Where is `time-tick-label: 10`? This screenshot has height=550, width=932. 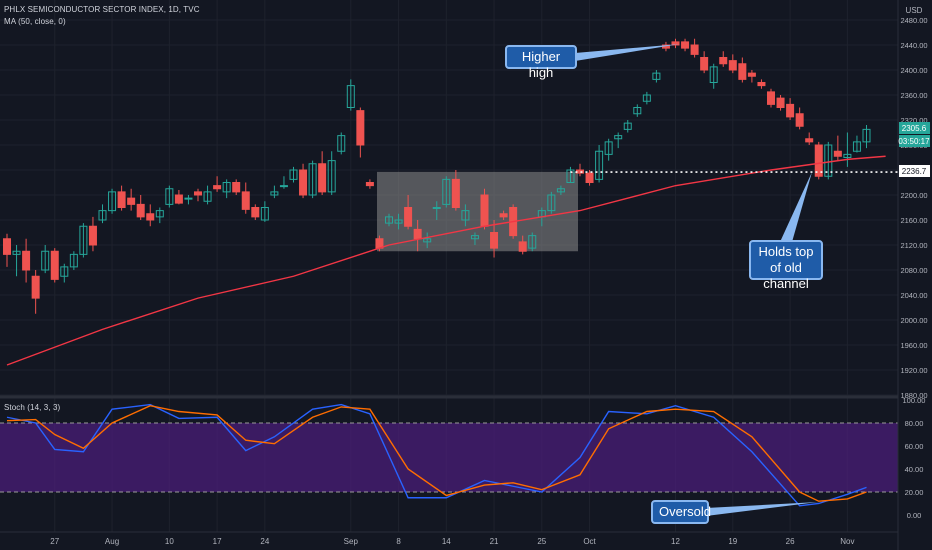 time-tick-label: 10 is located at coordinates (169, 541).